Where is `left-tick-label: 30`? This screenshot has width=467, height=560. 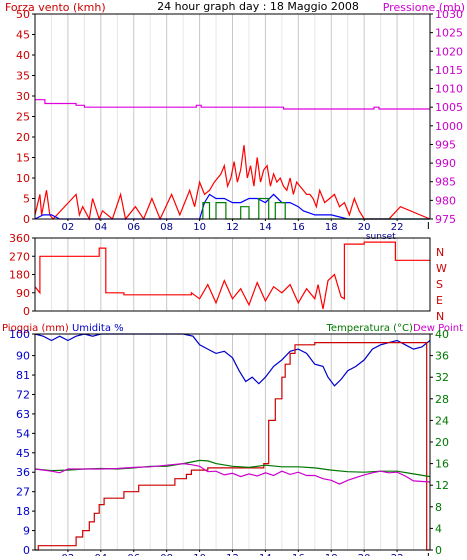
left-tick-label: 30 is located at coordinates (23, 96).